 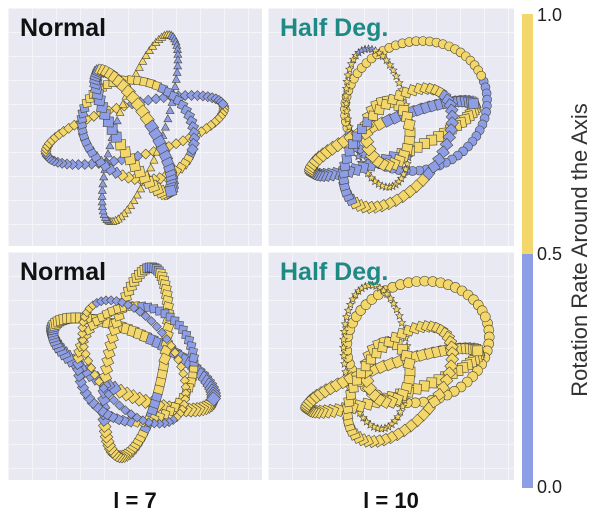 What do you see at coordinates (550, 487) in the screenshot?
I see `colorbar-tick-bottom: 0.0` at bounding box center [550, 487].